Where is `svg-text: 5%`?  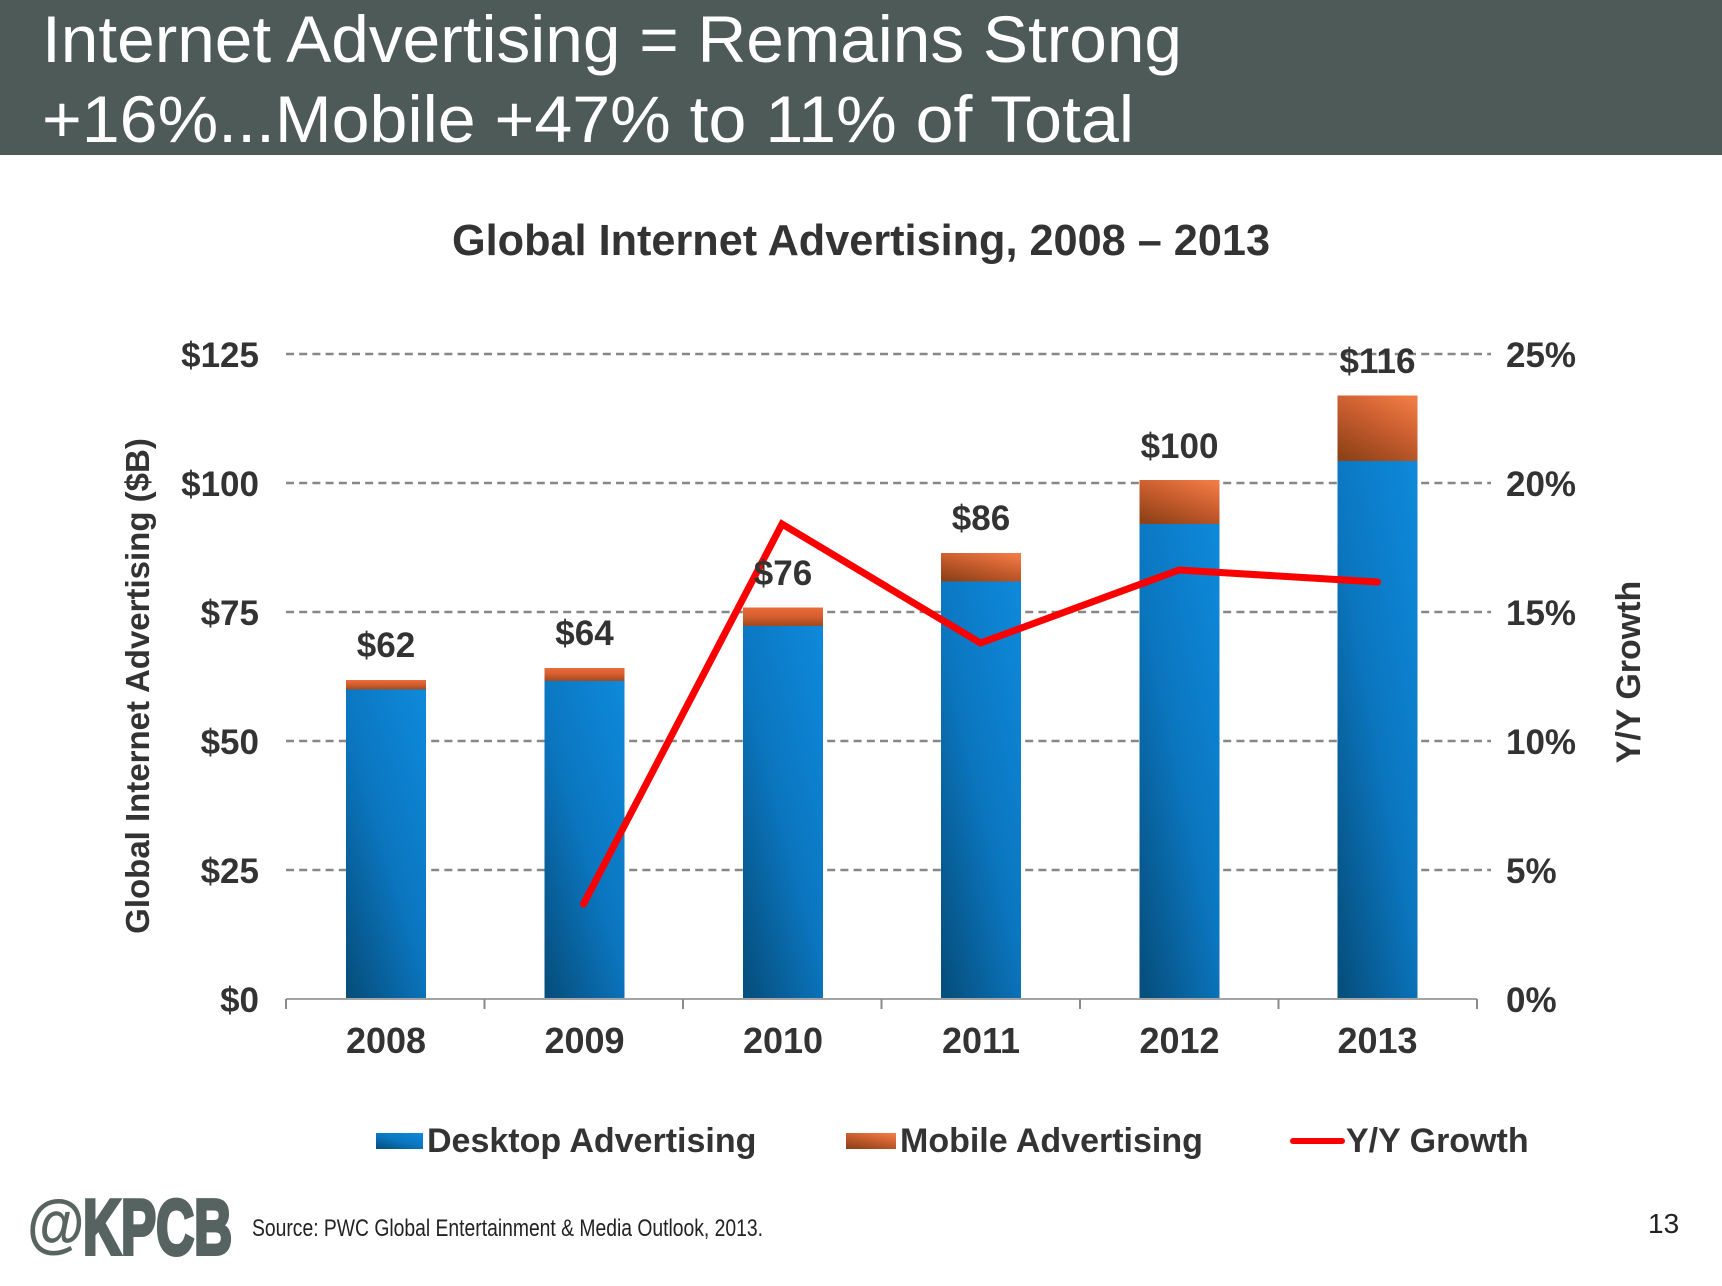 svg-text: 5% is located at coordinates (1531, 871).